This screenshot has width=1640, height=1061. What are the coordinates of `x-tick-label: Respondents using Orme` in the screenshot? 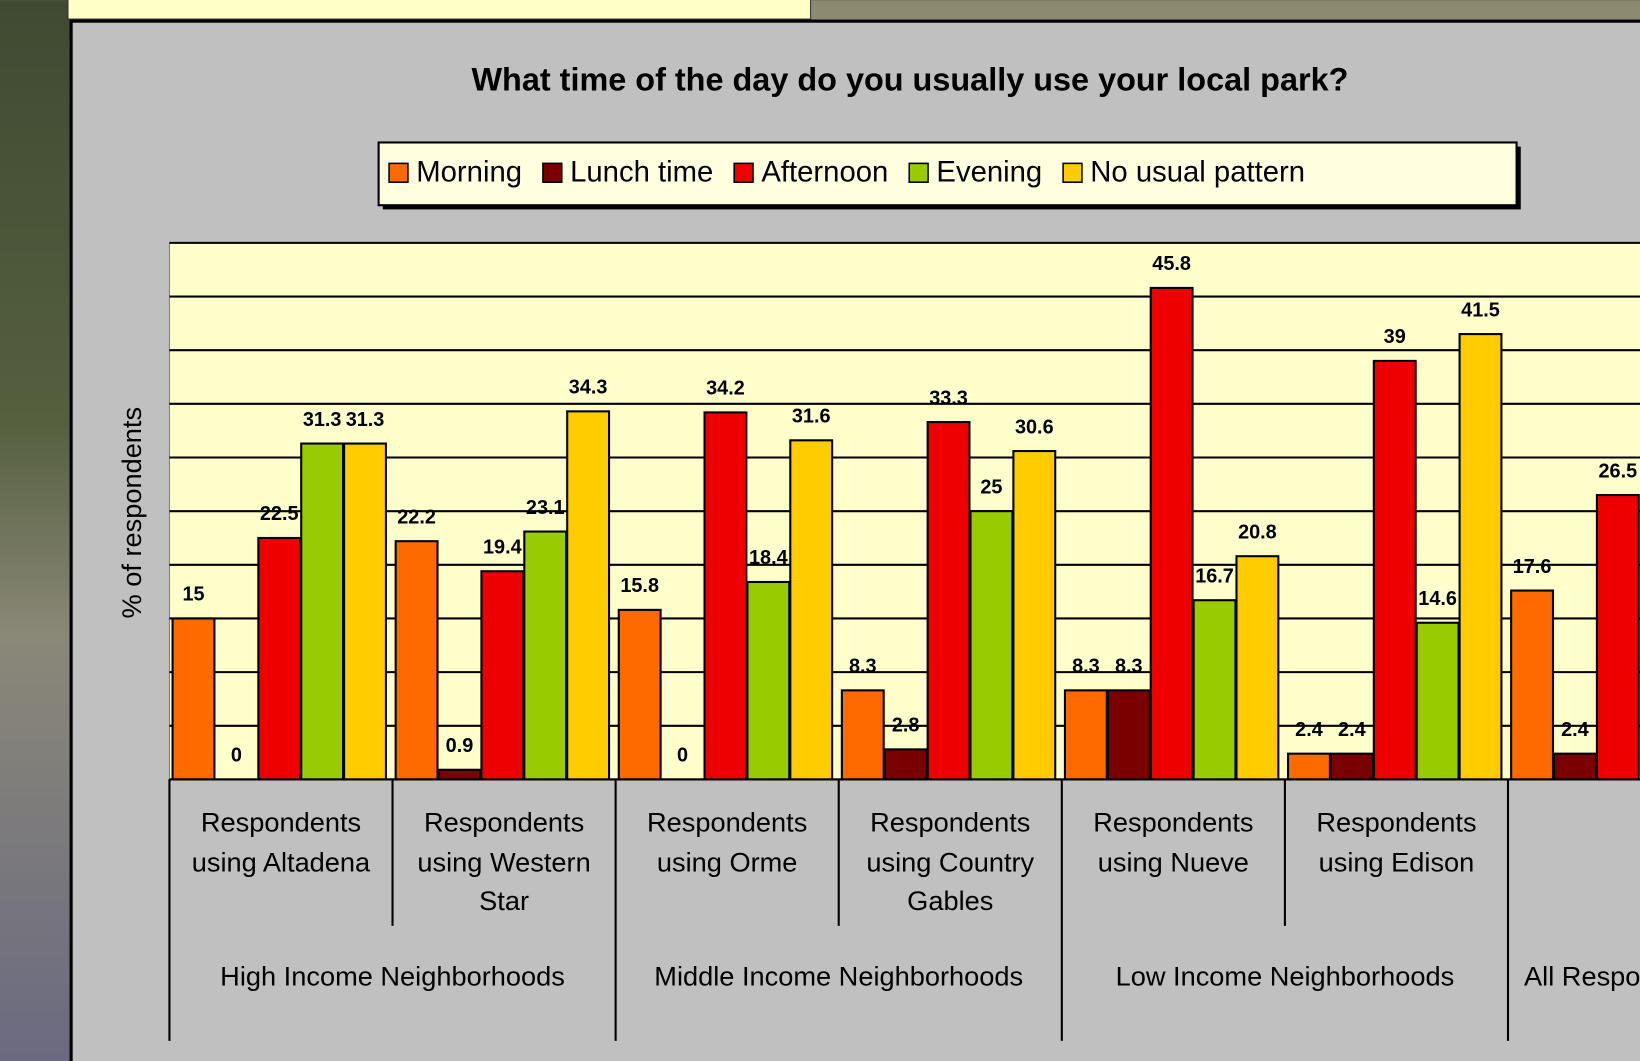 It's located at (727, 842).